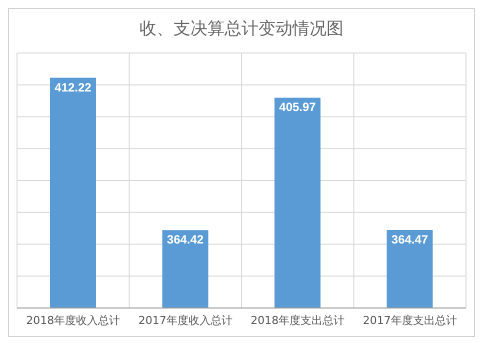  Describe the element at coordinates (185, 239) in the screenshot. I see `data-label: 364.42` at that location.